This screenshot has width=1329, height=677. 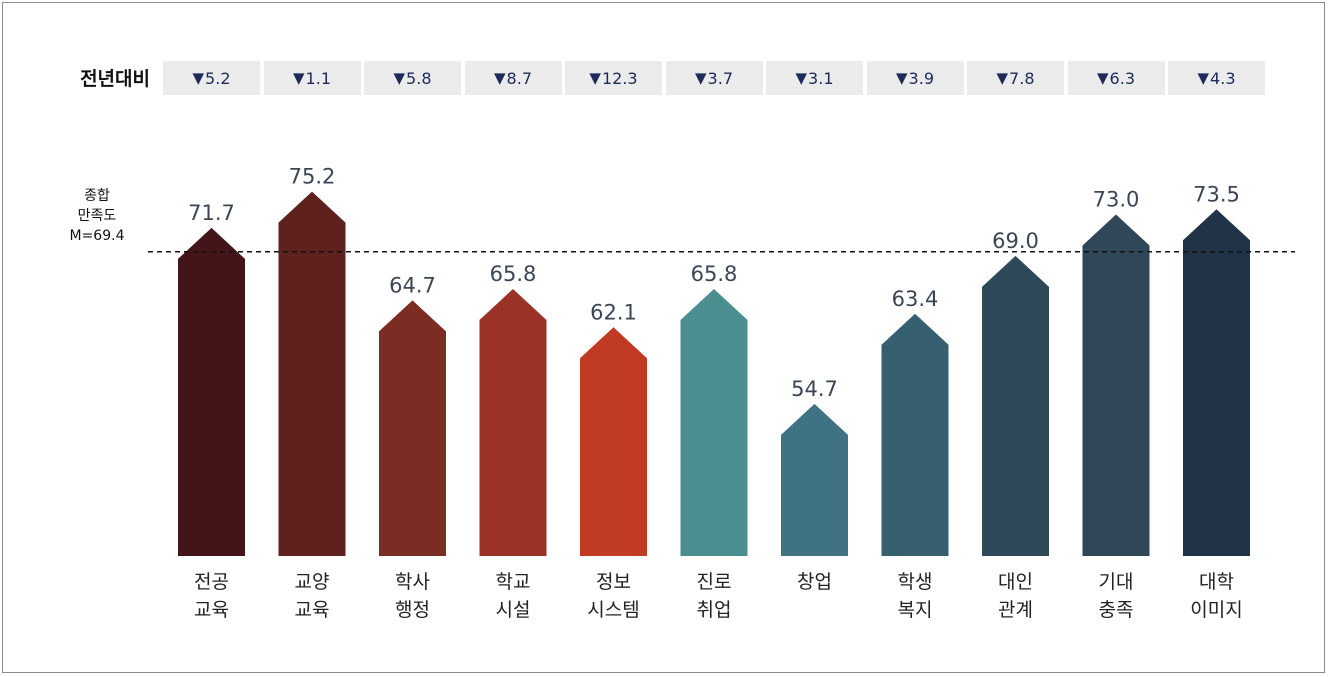 What do you see at coordinates (211, 582) in the screenshot?
I see `category-label-line: 전공` at bounding box center [211, 582].